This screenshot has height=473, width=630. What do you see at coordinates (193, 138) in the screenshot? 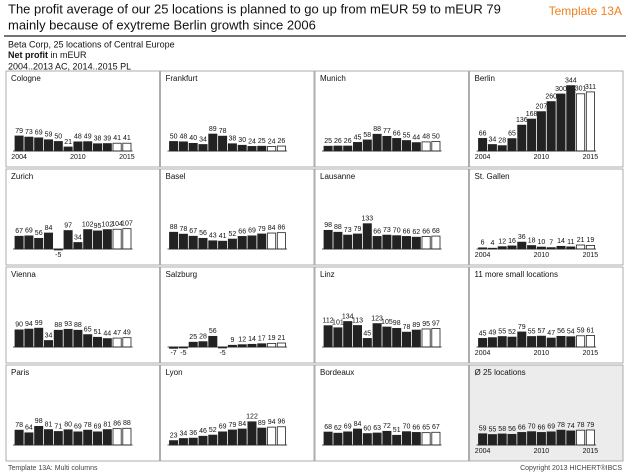
I see `value-label: 40` at bounding box center [193, 138].